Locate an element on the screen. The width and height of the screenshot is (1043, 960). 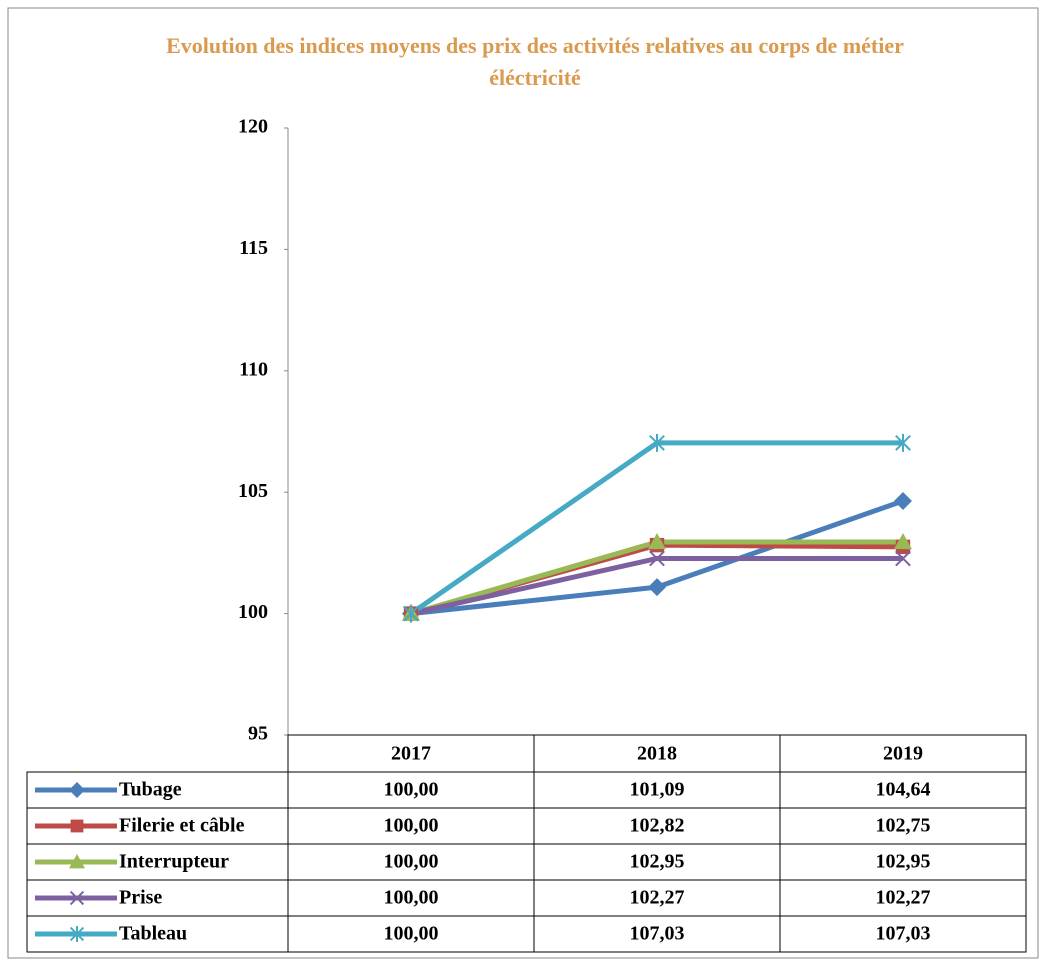
legend-label: Filerie et câble is located at coordinates (182, 826).